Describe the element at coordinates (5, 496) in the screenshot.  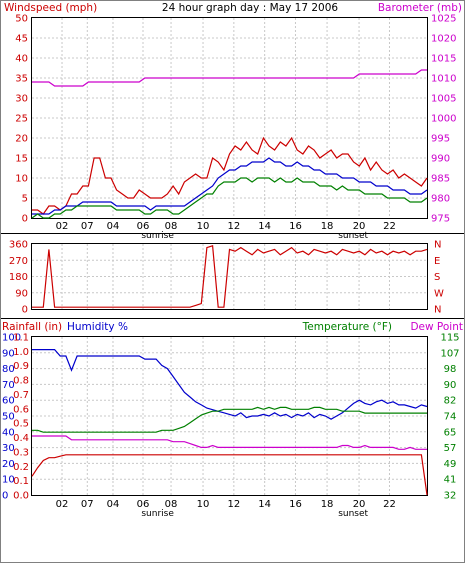
I see `humidity-y-tick-0: 0` at that location.